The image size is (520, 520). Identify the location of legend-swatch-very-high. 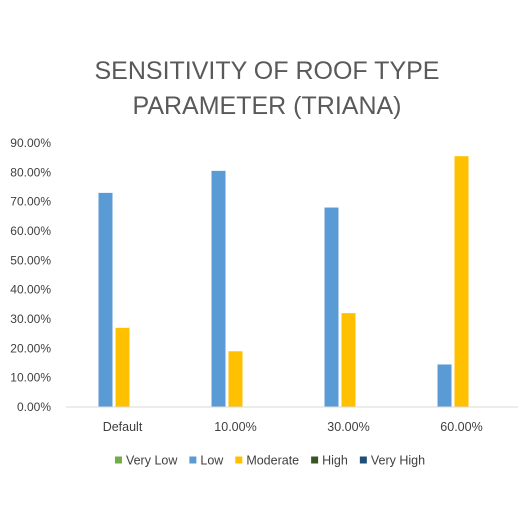
(363, 460).